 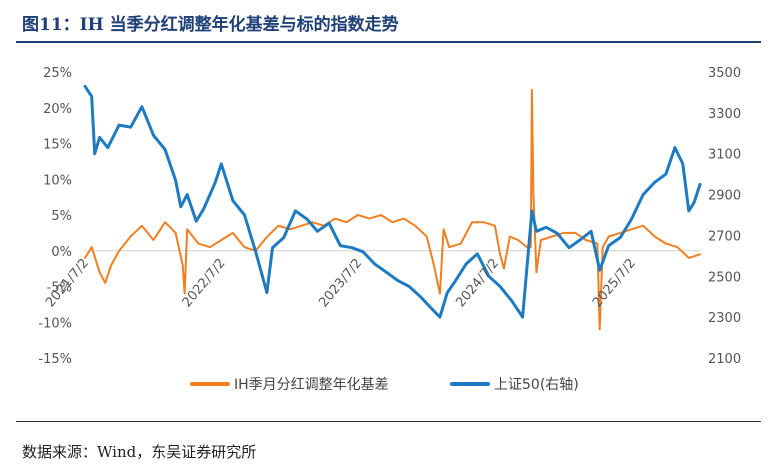 I want to click on y-left-tick-label: 0%, so click(x=61, y=252).